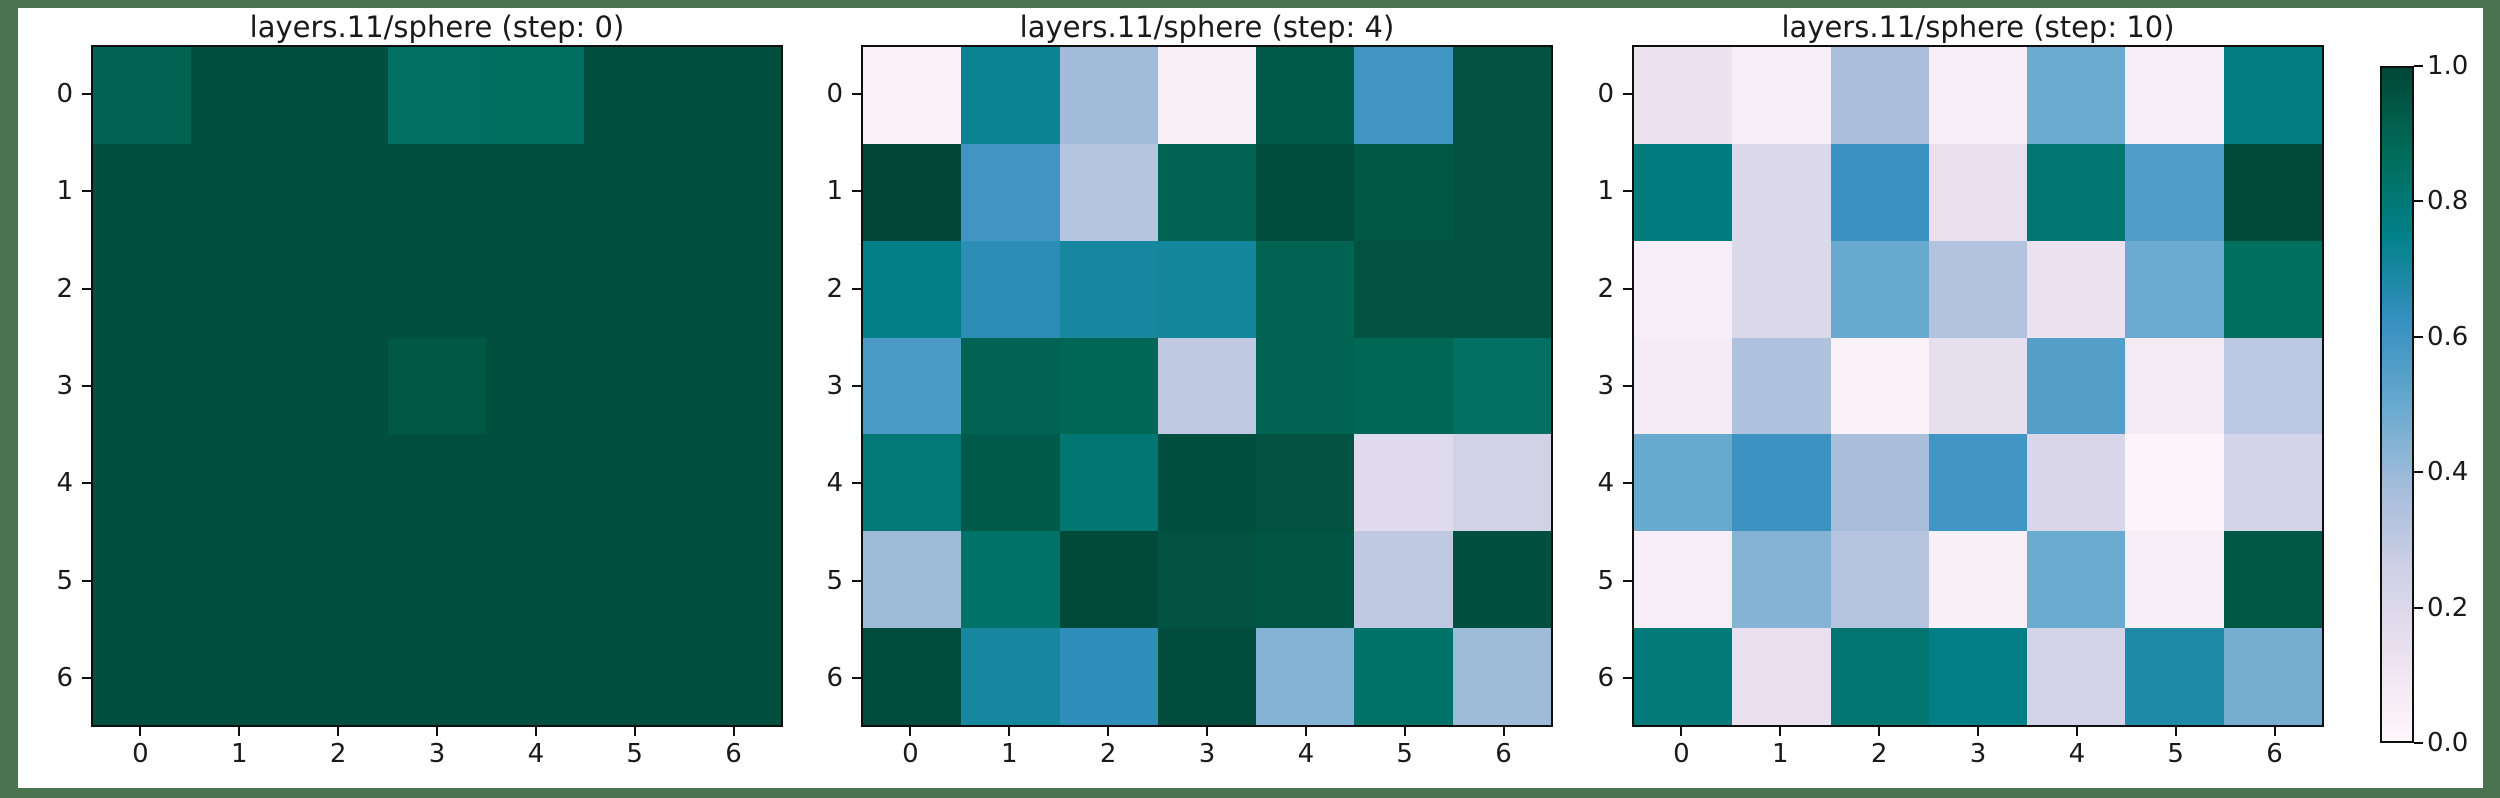 This screenshot has width=2500, height=798. What do you see at coordinates (2175, 754) in the screenshot?
I see `x-tick-label: 5` at bounding box center [2175, 754].